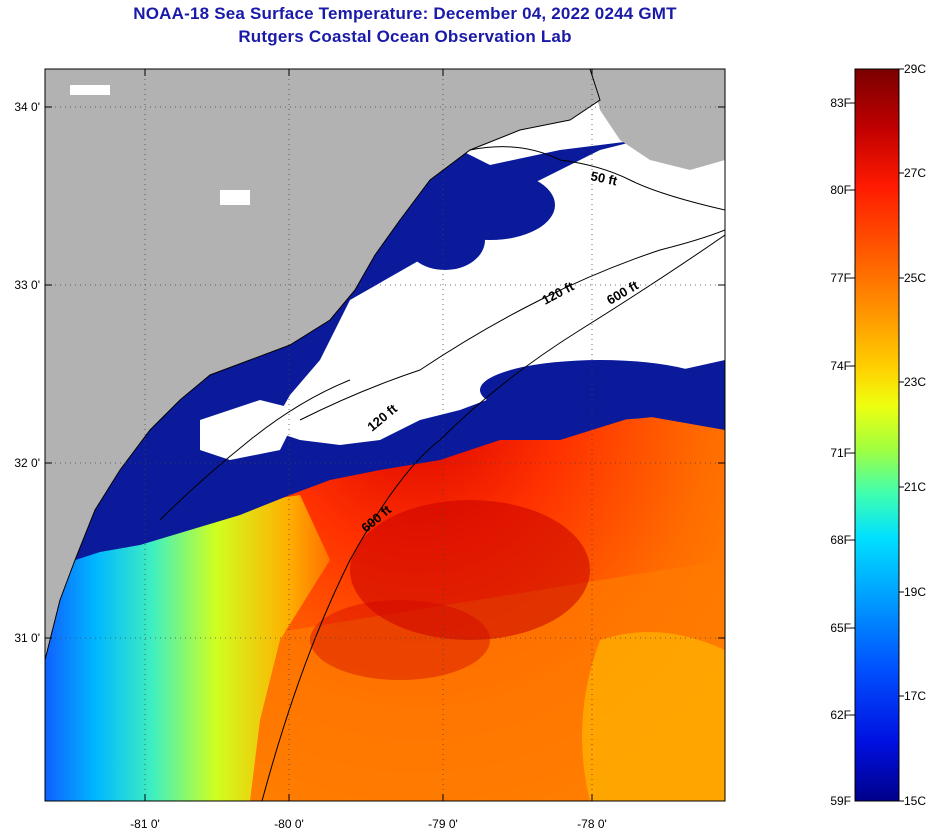  I want to click on yellow-patch-south, so click(653, 716).